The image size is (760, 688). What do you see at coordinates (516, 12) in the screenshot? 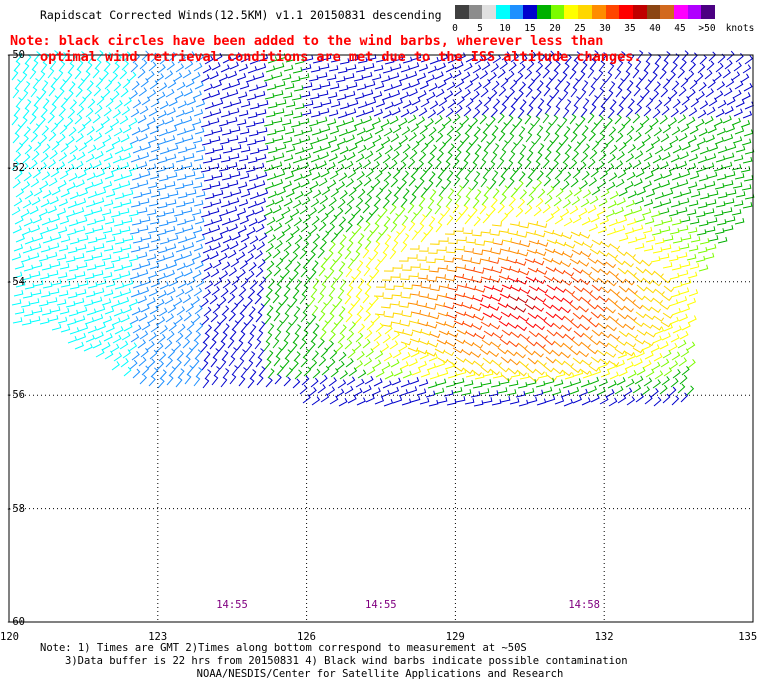
I see `legend-swatch` at bounding box center [516, 12].